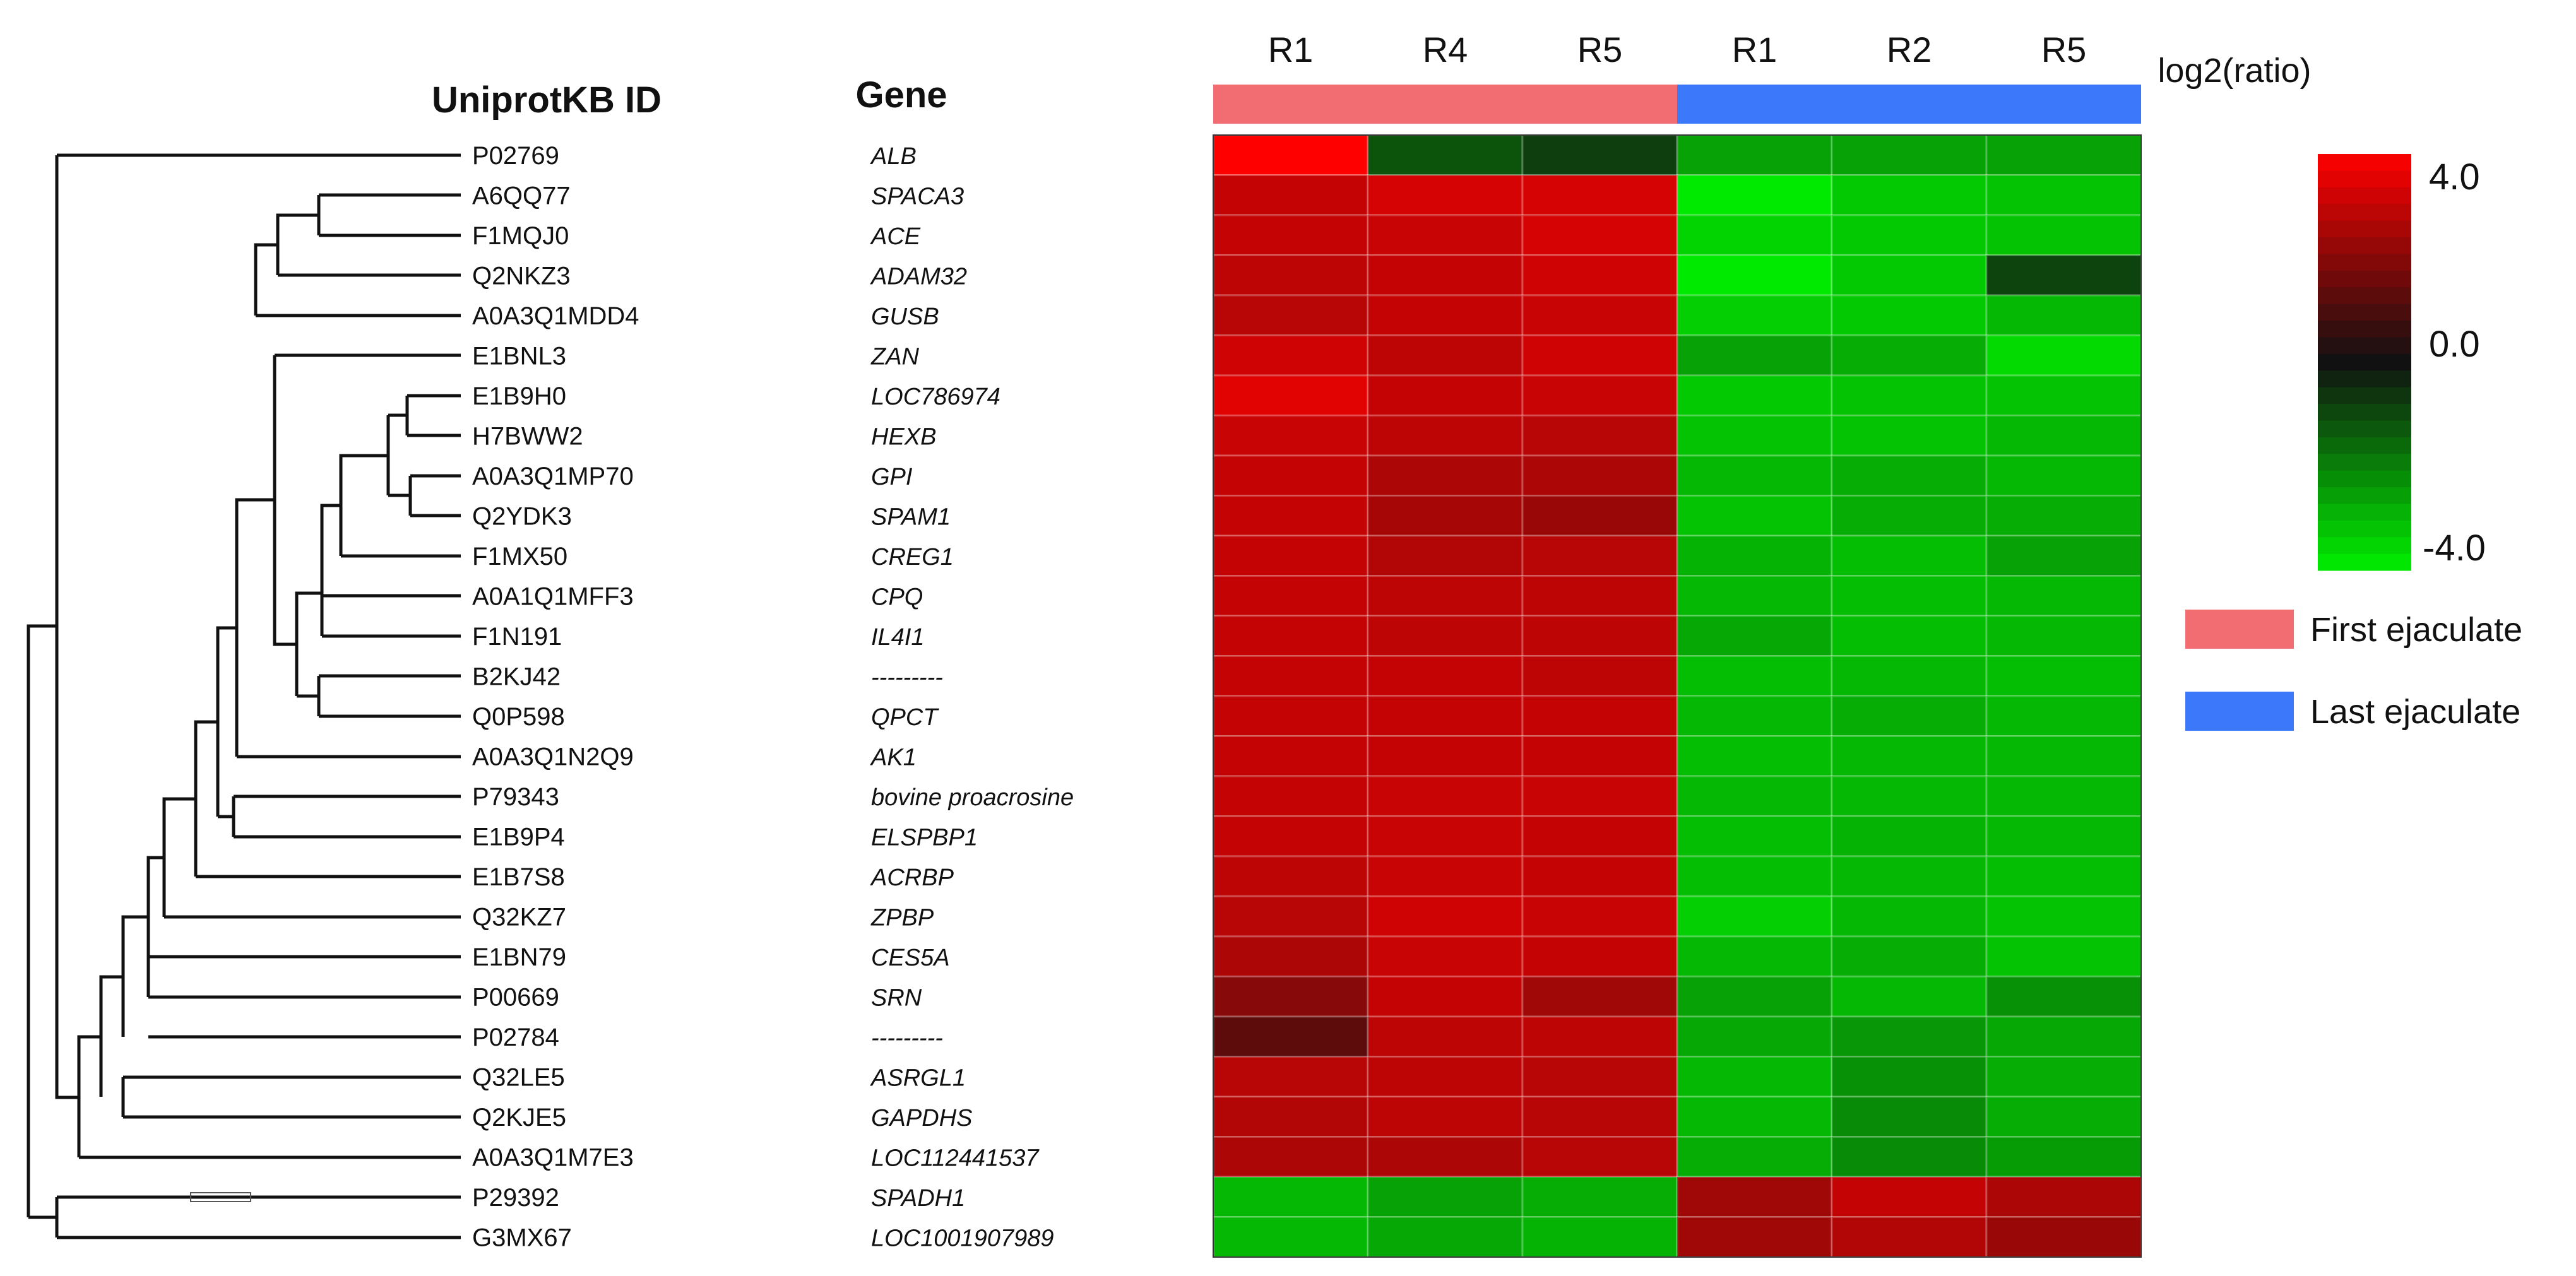 The image size is (2576, 1276). What do you see at coordinates (905, 317) in the screenshot?
I see `row-gene-label: GUSB` at bounding box center [905, 317].